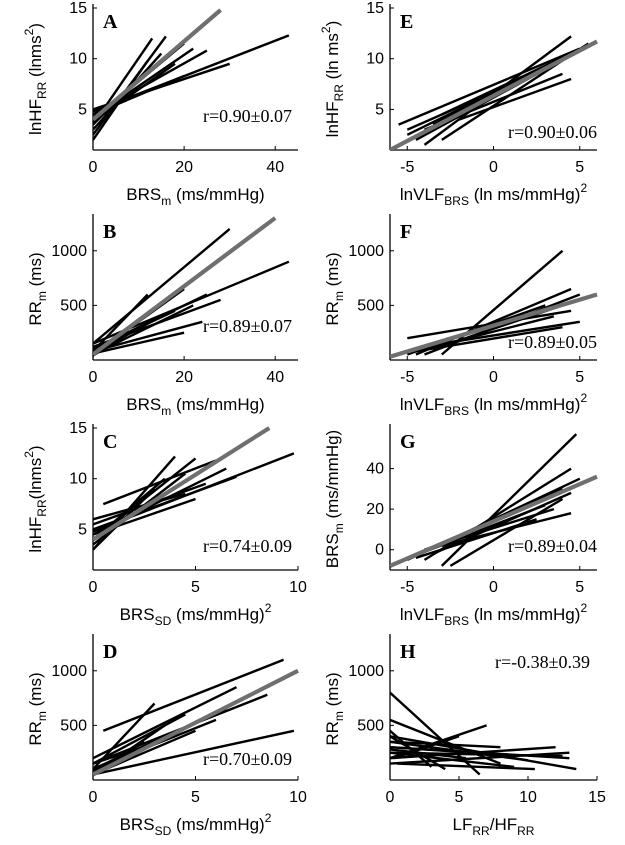  What do you see at coordinates (552, 132) in the screenshot?
I see `correlation-annotation: r=0.90±0.06` at bounding box center [552, 132].